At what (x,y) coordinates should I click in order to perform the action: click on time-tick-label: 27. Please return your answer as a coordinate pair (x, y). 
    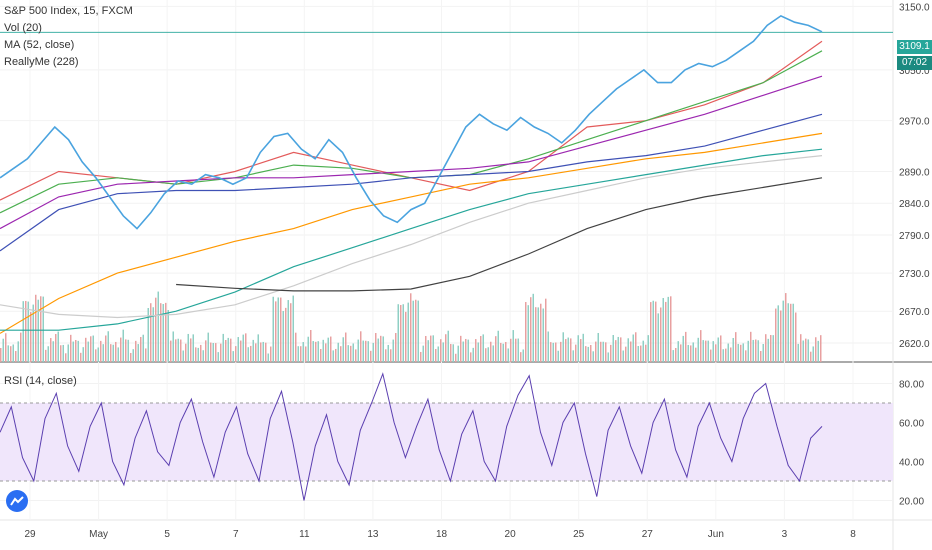
    Looking at the image, I should click on (648, 534).